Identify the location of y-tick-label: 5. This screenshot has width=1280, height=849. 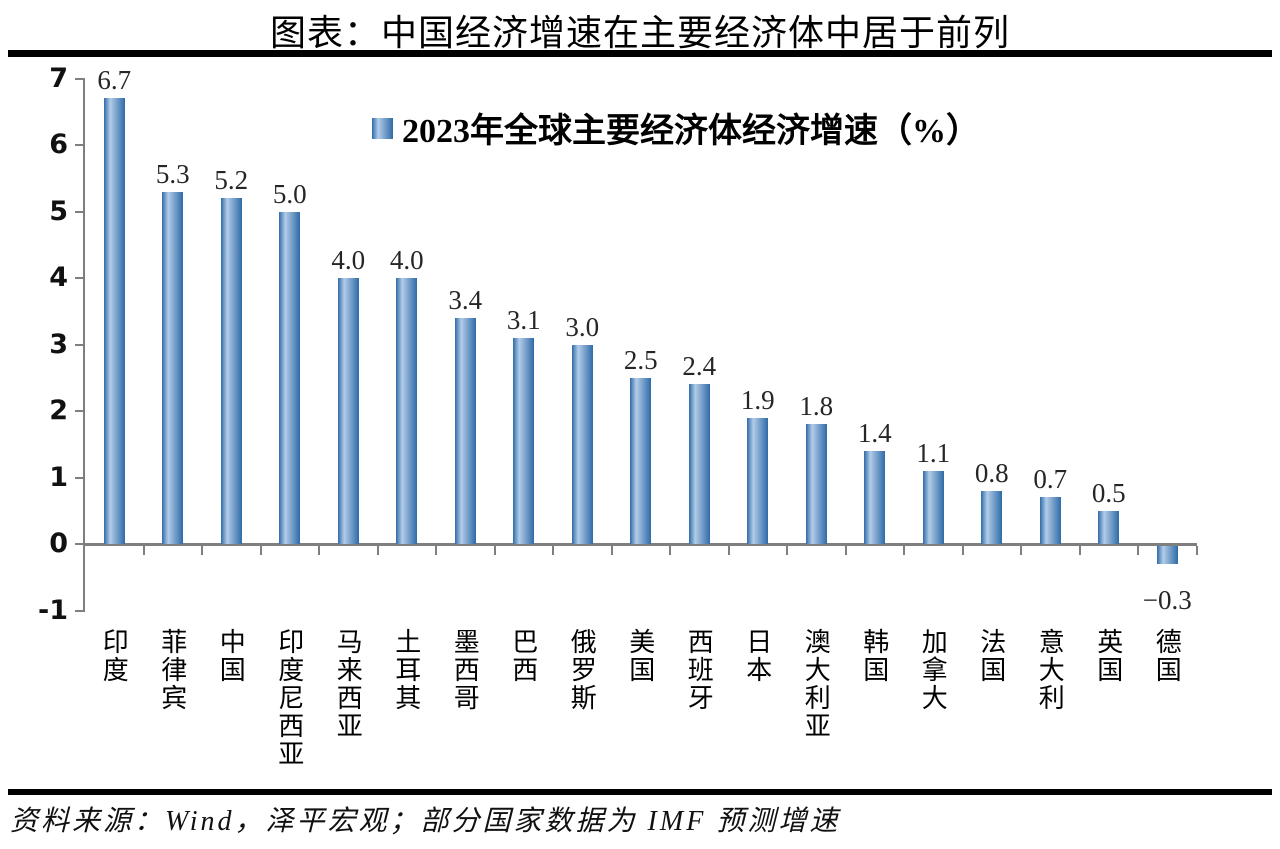
(58, 211).